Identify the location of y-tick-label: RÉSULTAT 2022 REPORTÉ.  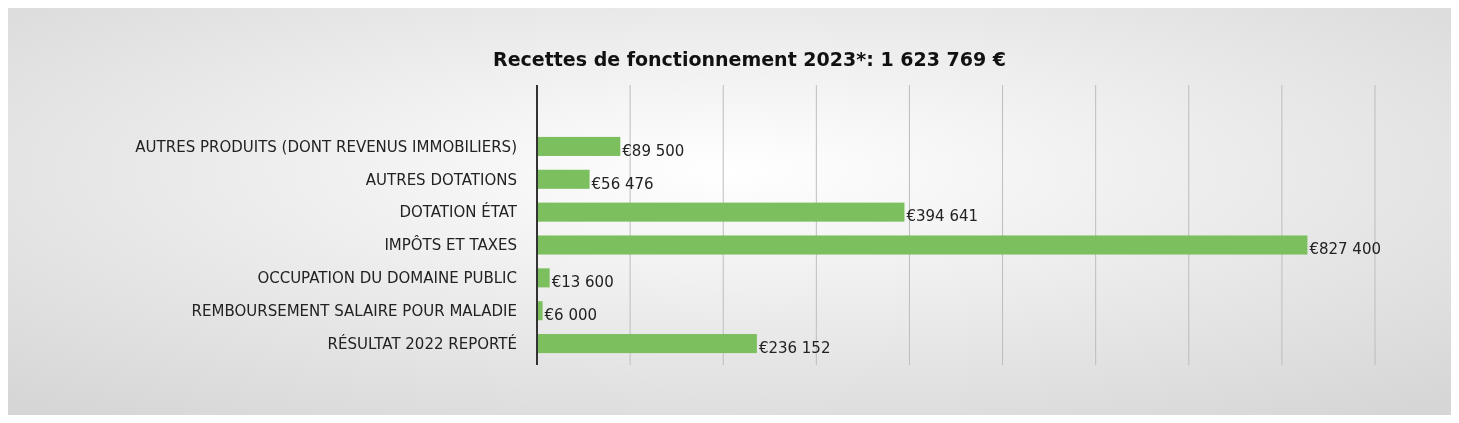
(422, 343).